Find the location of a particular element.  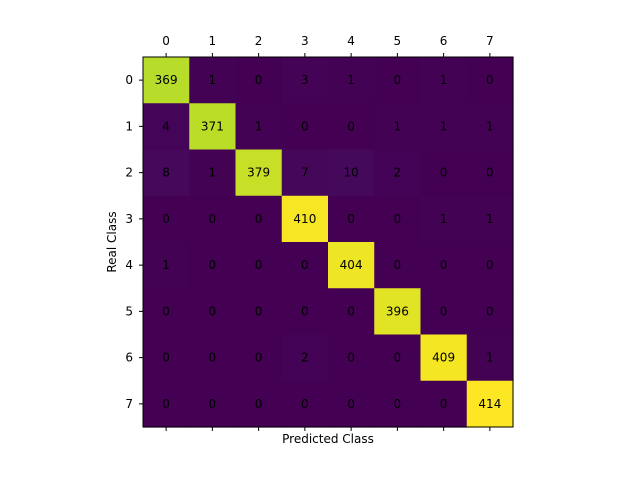

cell-value-r4-c2: 0 is located at coordinates (259, 265).